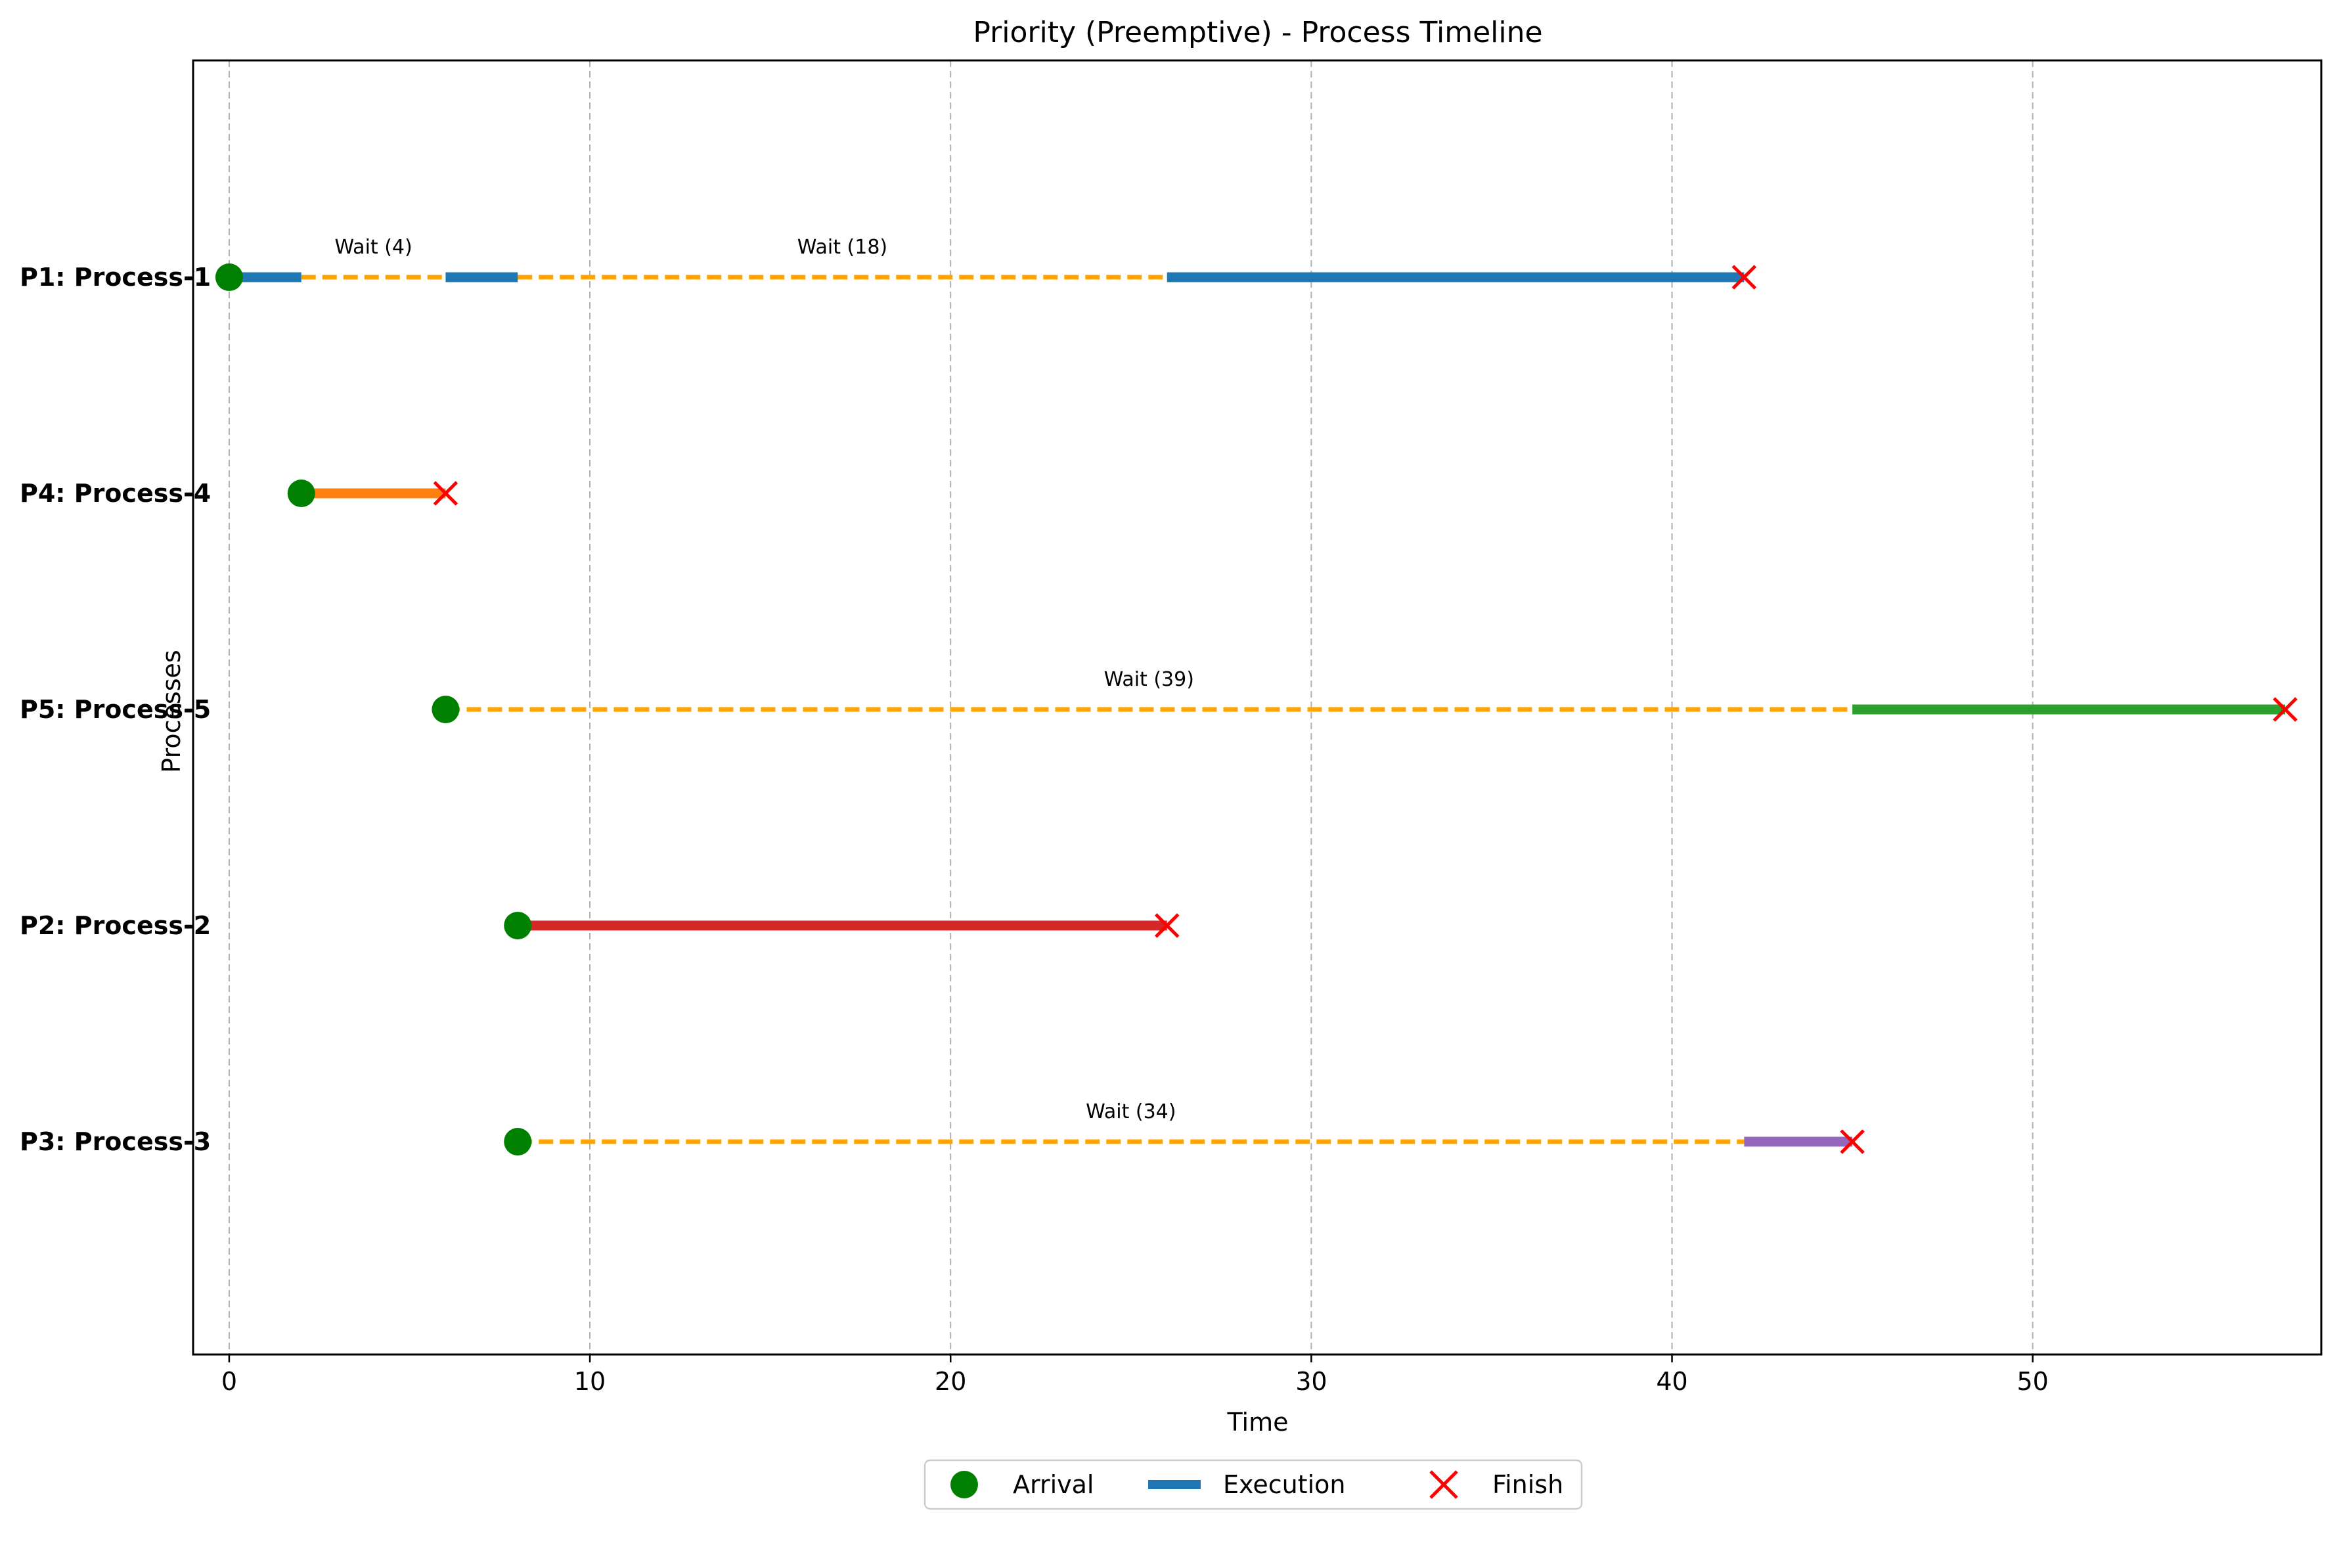  What do you see at coordinates (1311, 1381) in the screenshot?
I see `x-tick-label: 30` at bounding box center [1311, 1381].